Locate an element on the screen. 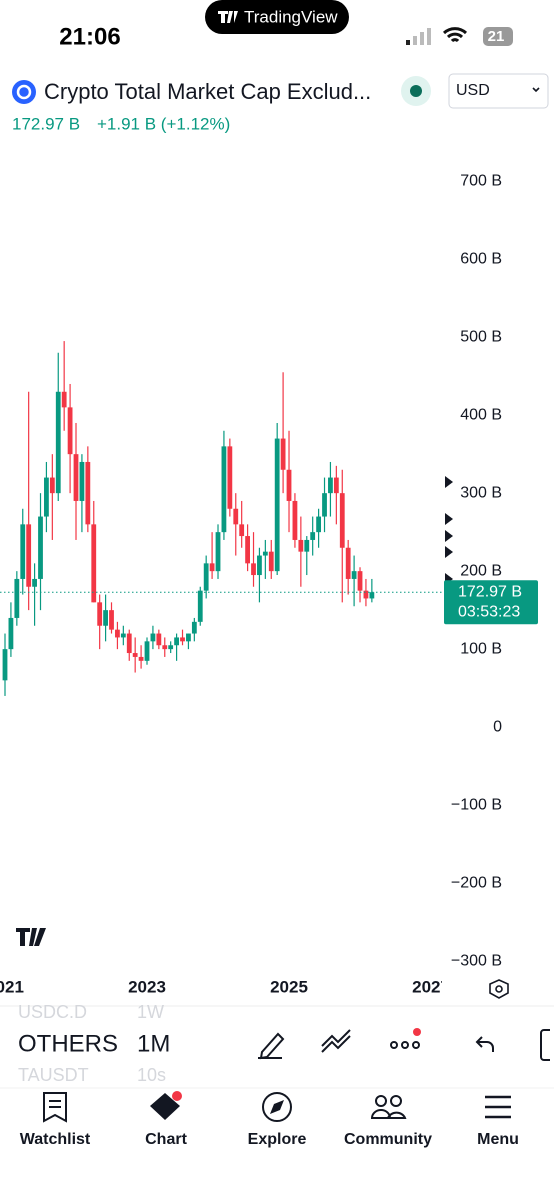 The height and width of the screenshot is (1204, 554). nav-label: Community is located at coordinates (388, 1139).